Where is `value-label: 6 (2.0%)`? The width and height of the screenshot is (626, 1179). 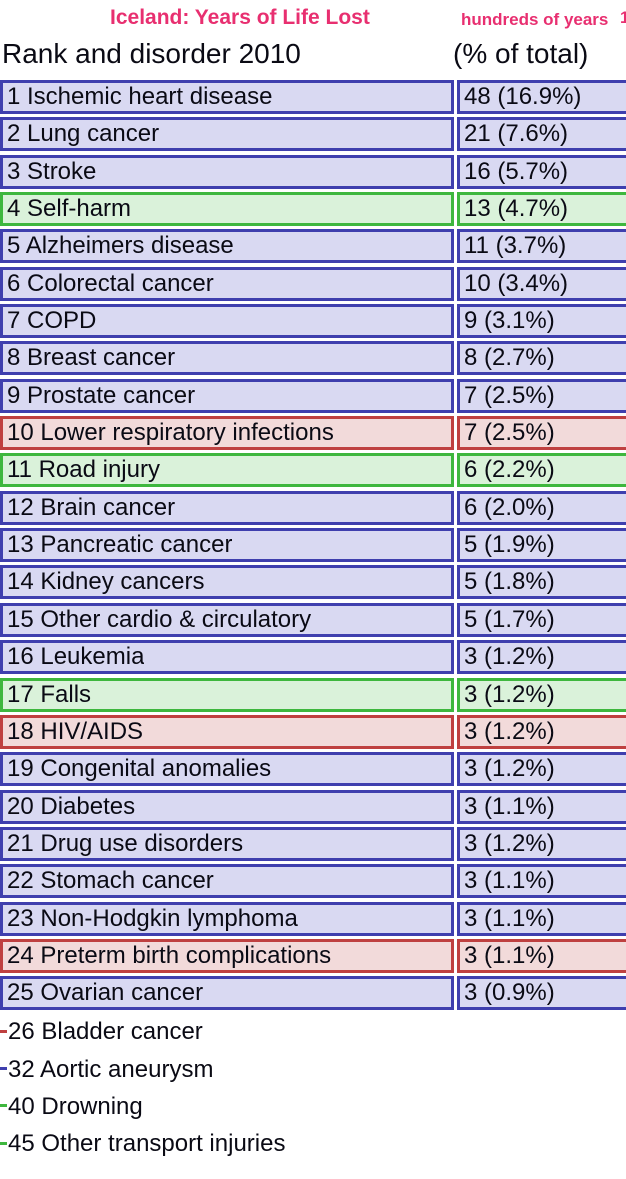
value-label: 6 (2.0%) is located at coordinates (509, 507).